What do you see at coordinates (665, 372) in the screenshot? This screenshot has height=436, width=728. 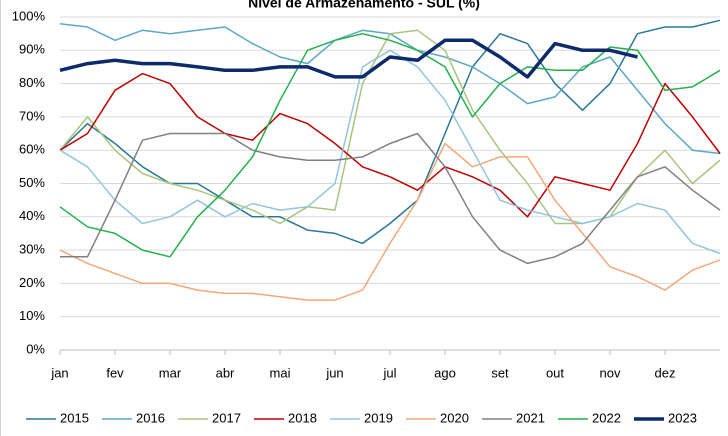 I see `x-tick-label: dez` at bounding box center [665, 372].